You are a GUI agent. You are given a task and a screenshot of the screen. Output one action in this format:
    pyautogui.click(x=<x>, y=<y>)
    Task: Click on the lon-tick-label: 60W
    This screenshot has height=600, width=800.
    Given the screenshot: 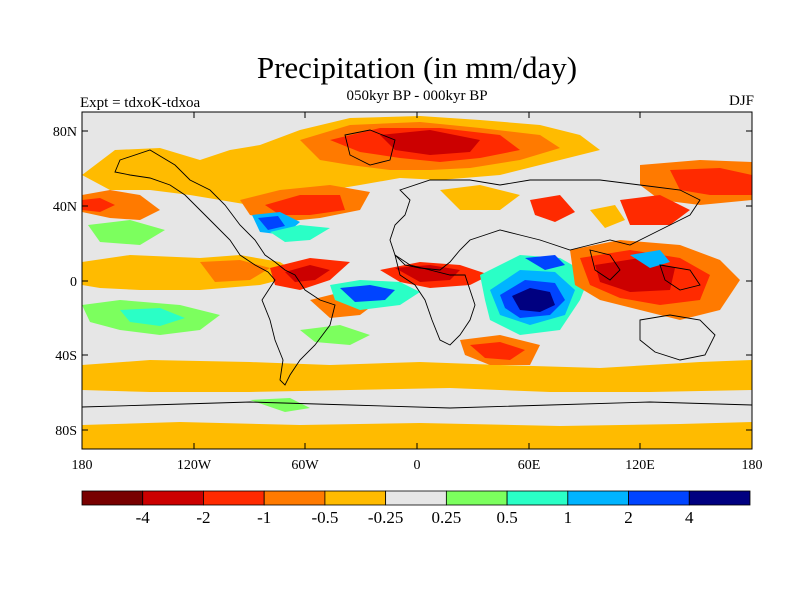 What is the action you would take?
    pyautogui.click(x=305, y=465)
    